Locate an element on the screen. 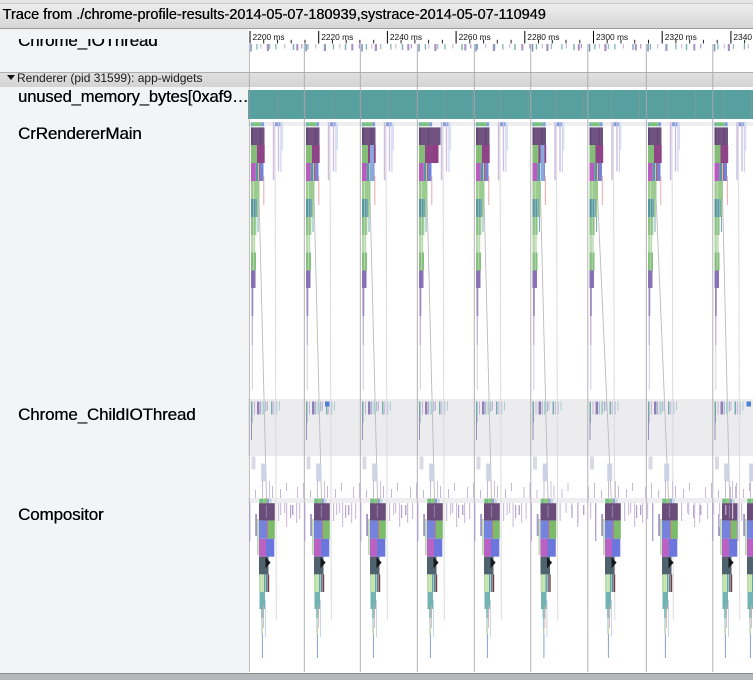  svg-text: 2200 ms is located at coordinates (269, 37).